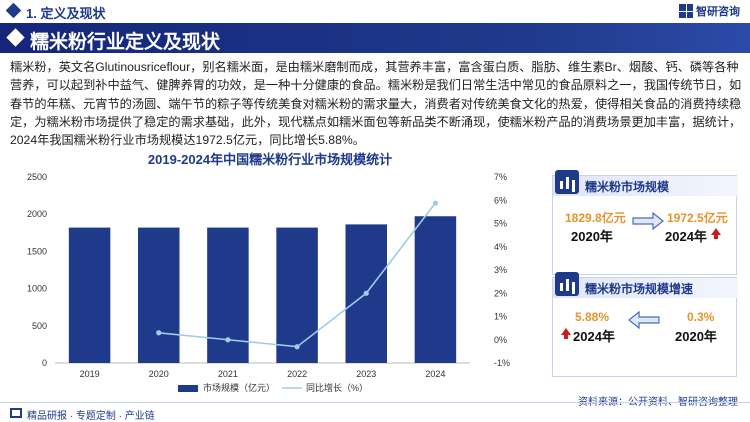 The width and height of the screenshot is (750, 422). What do you see at coordinates (592, 236) in the screenshot?
I see `size-2020-year: 2020年` at bounding box center [592, 236].